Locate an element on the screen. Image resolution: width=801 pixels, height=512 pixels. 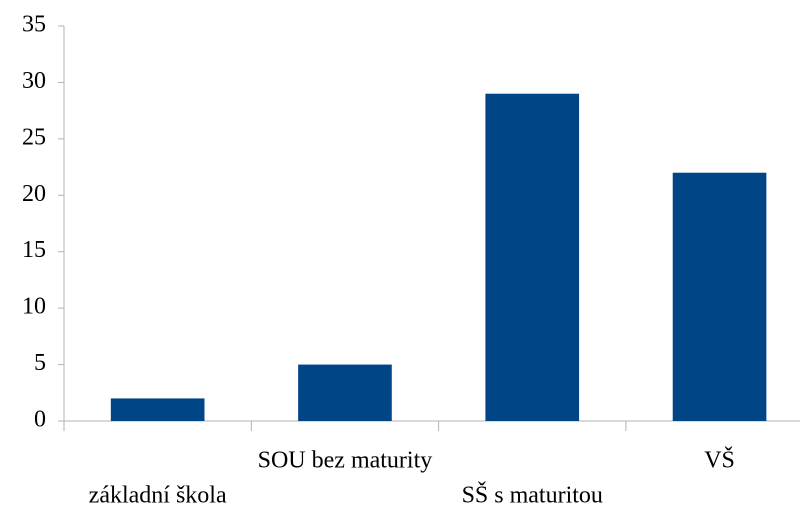
y-tick-label: 15 is located at coordinates (34, 250).